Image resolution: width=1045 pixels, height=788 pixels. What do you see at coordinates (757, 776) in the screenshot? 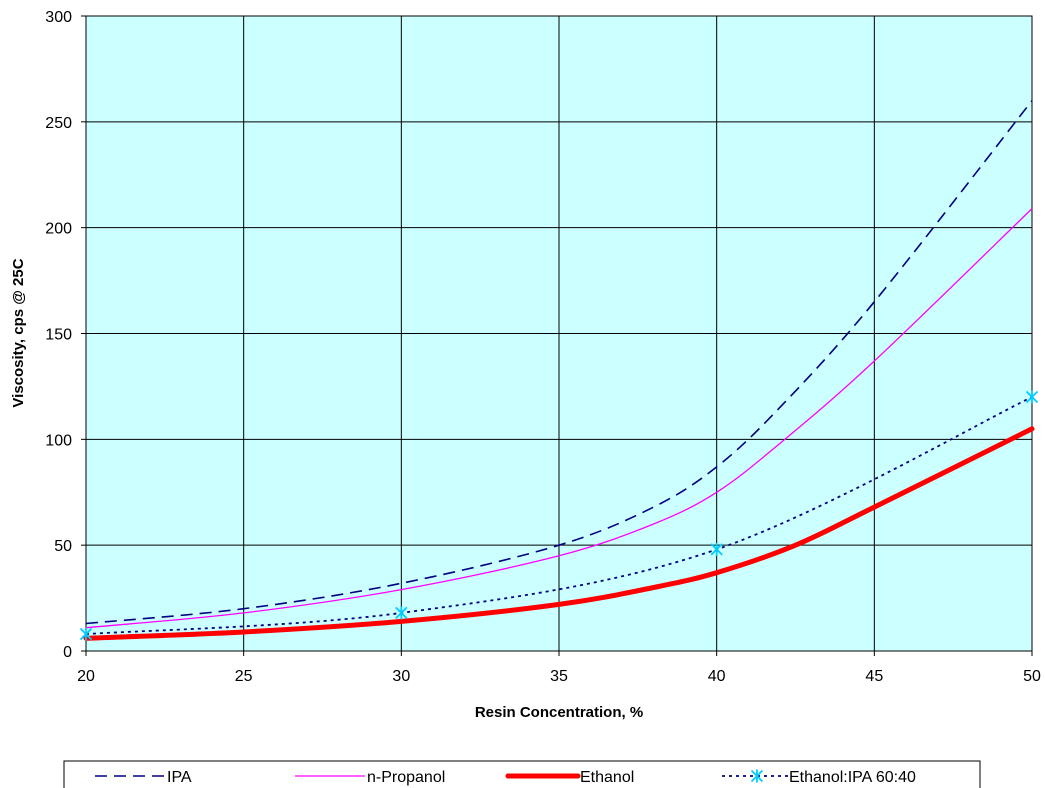
I see `legend-marker` at bounding box center [757, 776].